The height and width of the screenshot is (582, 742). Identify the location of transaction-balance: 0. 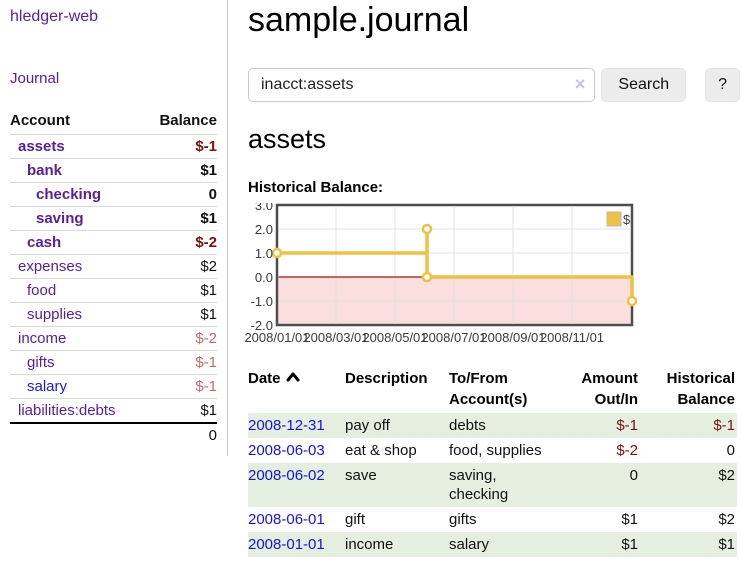
(730, 451).